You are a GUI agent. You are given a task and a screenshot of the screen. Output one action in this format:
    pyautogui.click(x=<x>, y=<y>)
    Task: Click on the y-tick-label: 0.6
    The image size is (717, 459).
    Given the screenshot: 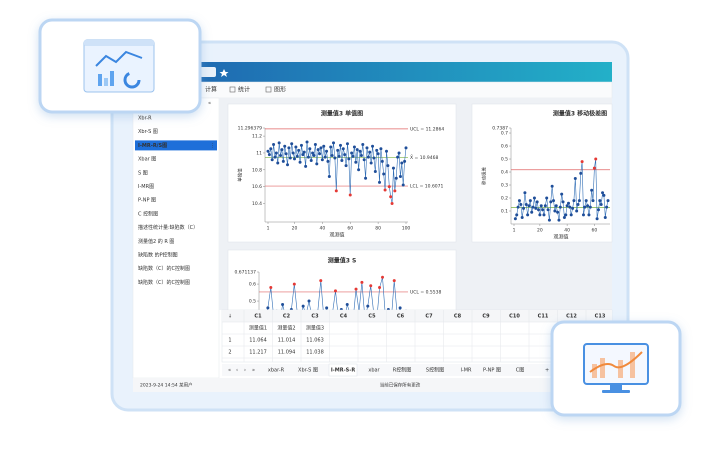 What is the action you would take?
    pyautogui.click(x=252, y=285)
    